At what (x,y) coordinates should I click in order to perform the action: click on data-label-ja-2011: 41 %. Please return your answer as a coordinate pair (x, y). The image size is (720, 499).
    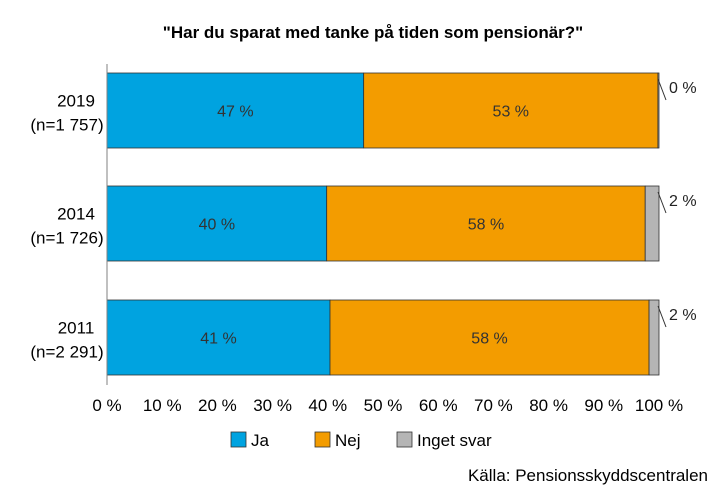
    Looking at the image, I should click on (218, 339).